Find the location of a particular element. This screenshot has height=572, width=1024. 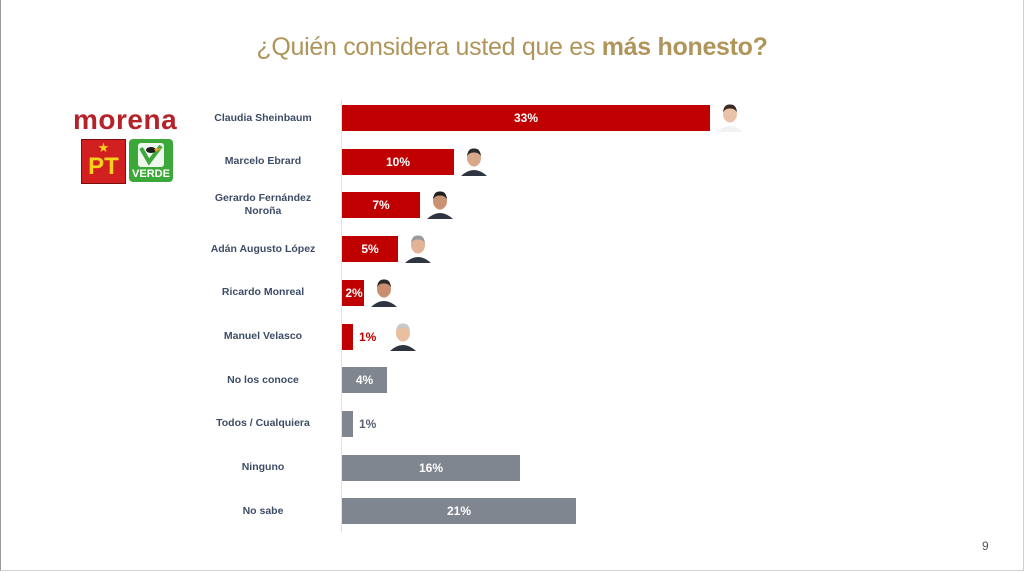

pt-logo-text: PT is located at coordinates (103, 166).